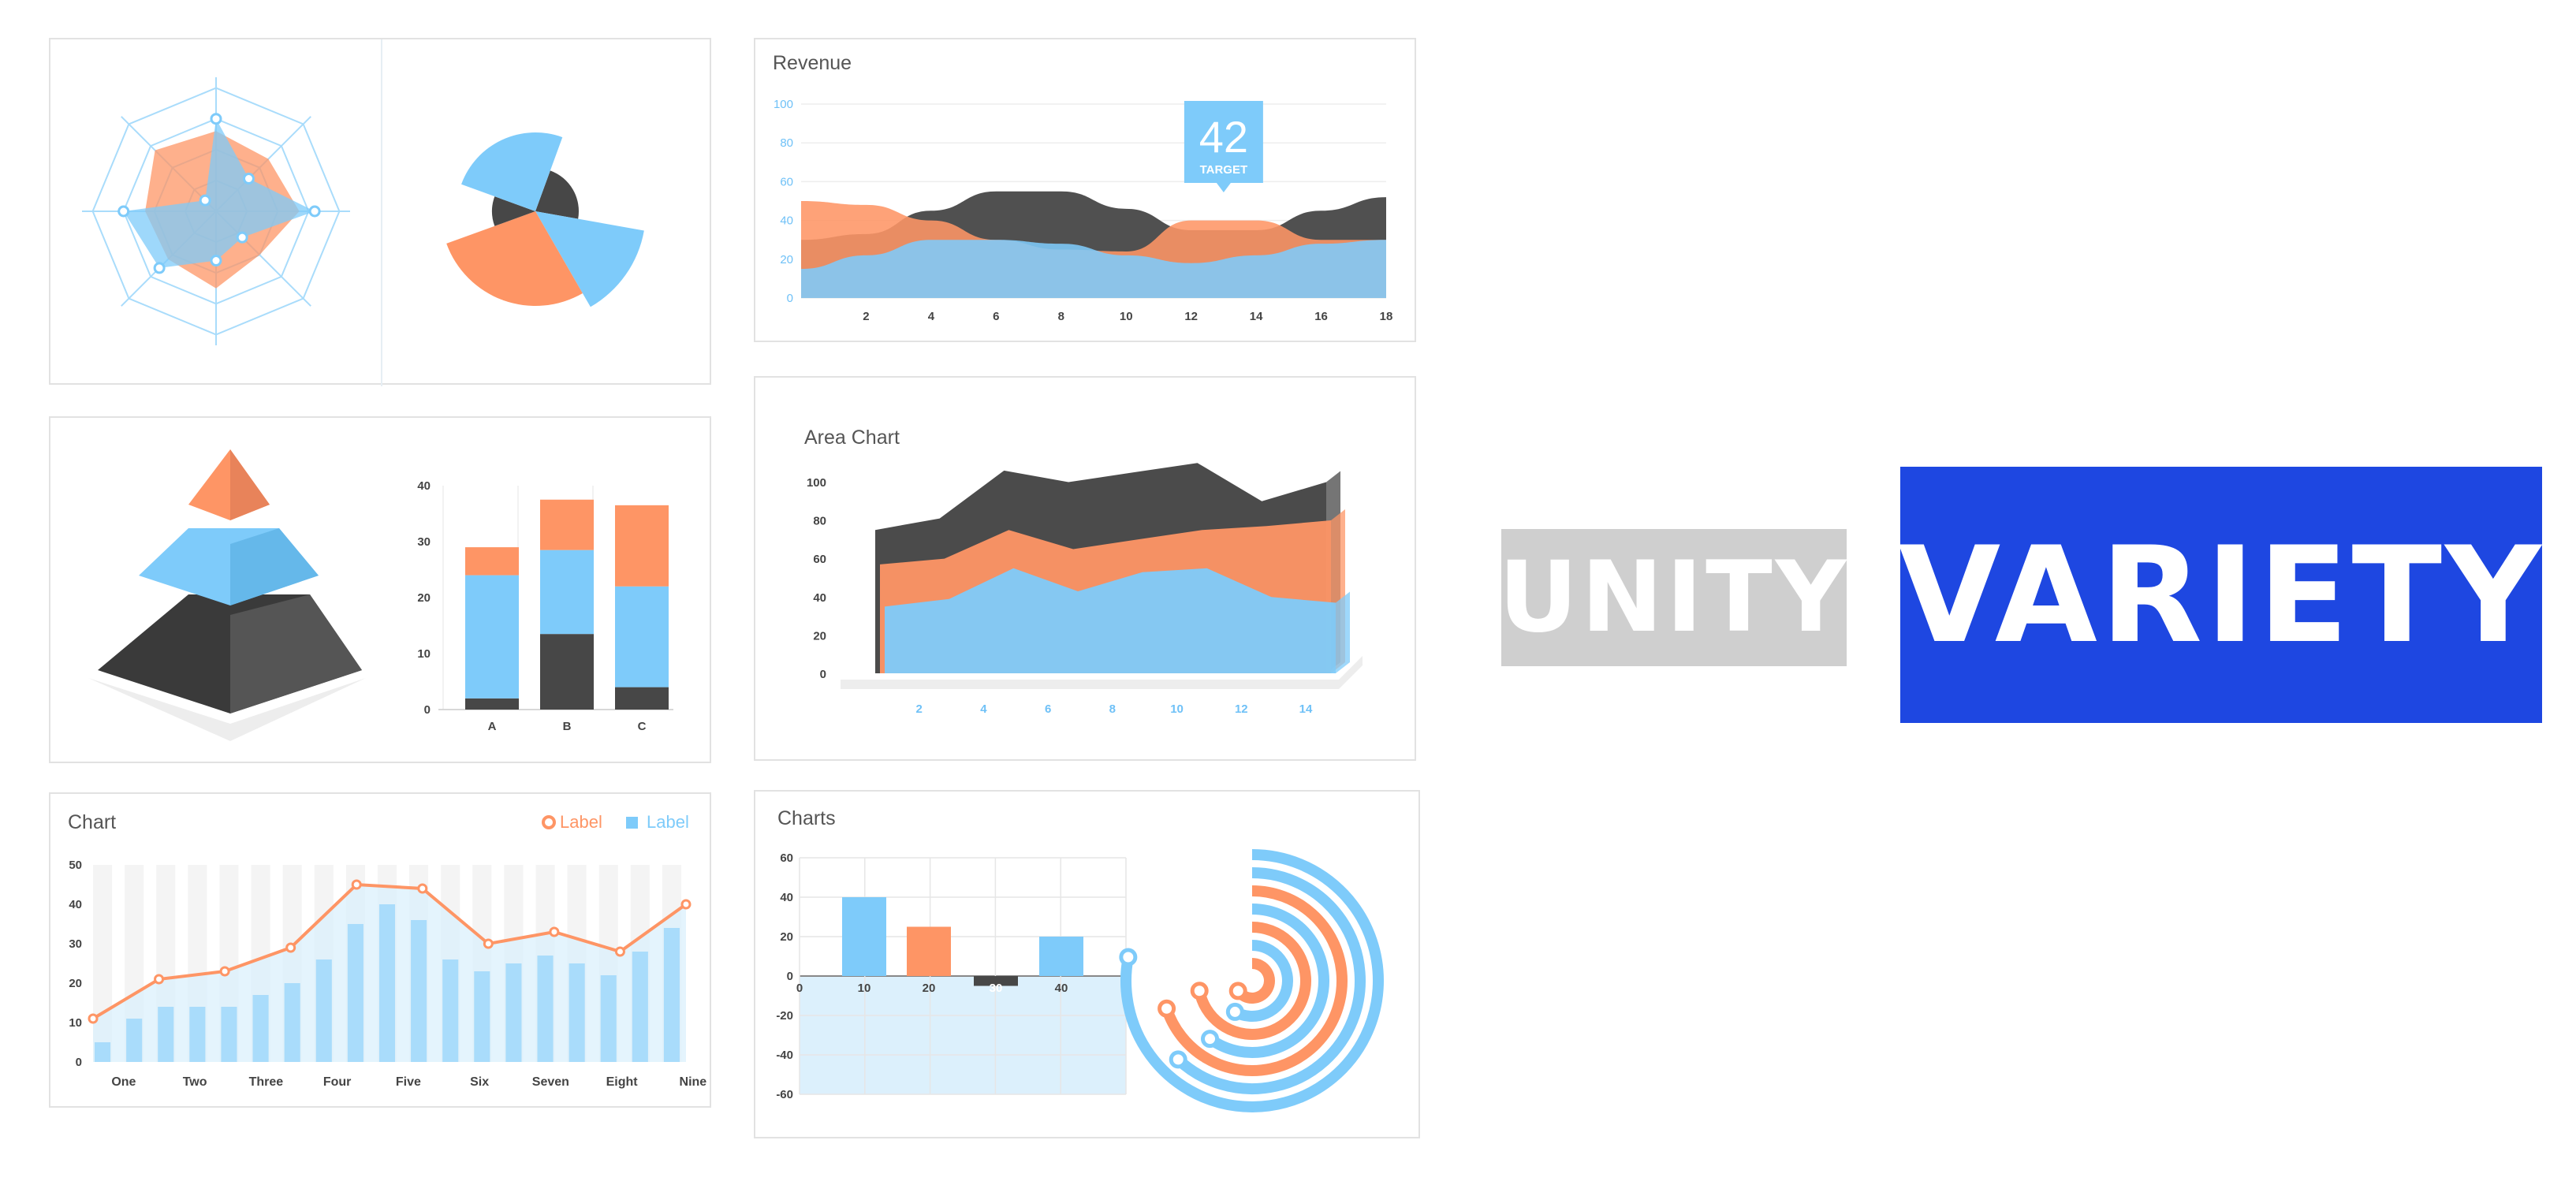 Image resolution: width=2576 pixels, height=1196 pixels. I want to click on legend-marker-blue, so click(632, 823).